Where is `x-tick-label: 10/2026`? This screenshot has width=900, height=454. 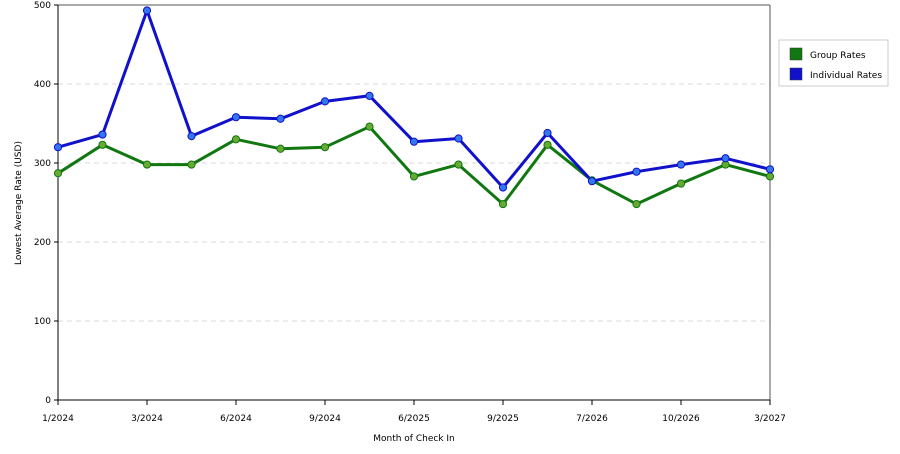
x-tick-label: 10/2026 is located at coordinates (681, 419).